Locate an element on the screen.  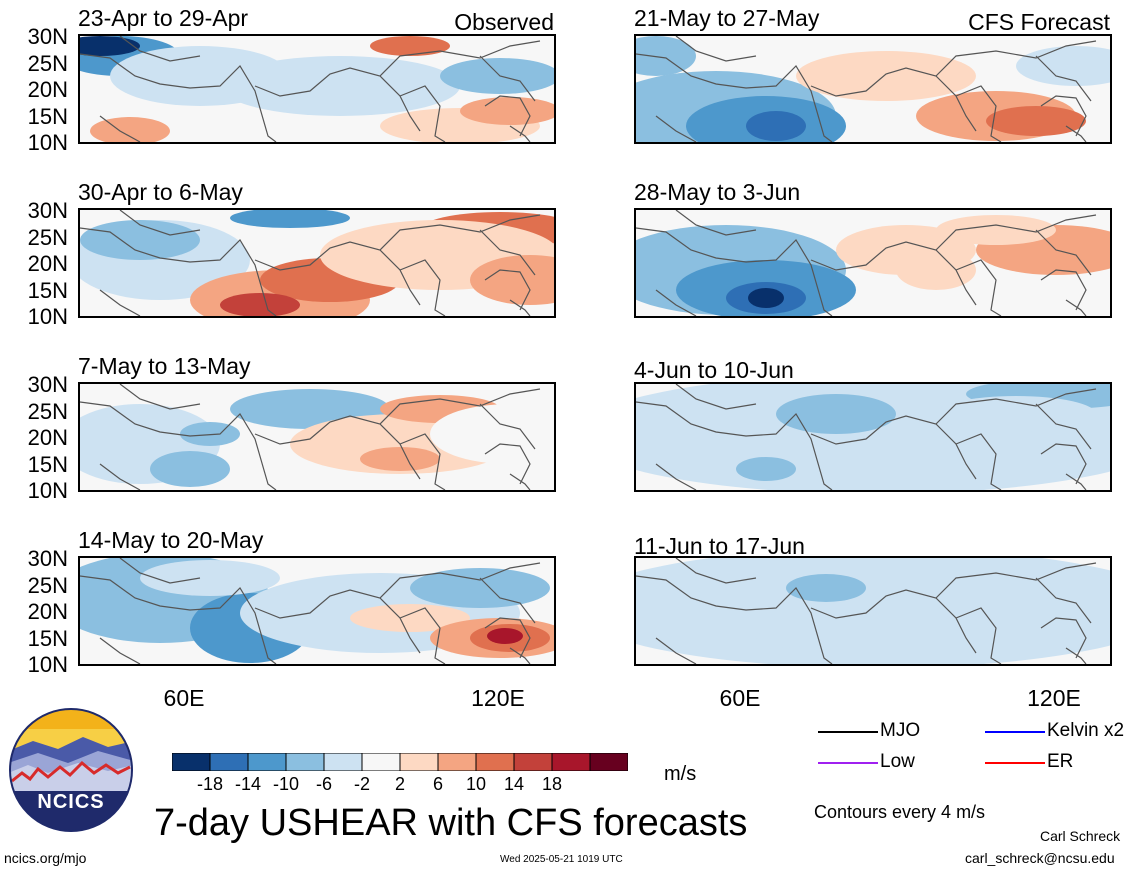
lon-label-60e-left: 60E is located at coordinates (184, 698).